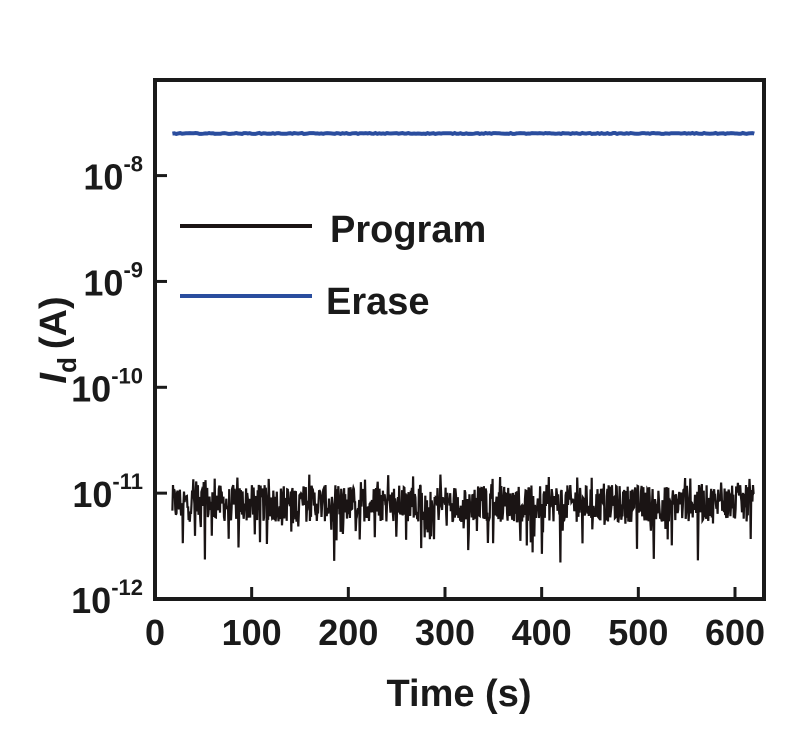  Describe the element at coordinates (54, 378) in the screenshot. I see `y-axis-symbol: I` at that location.